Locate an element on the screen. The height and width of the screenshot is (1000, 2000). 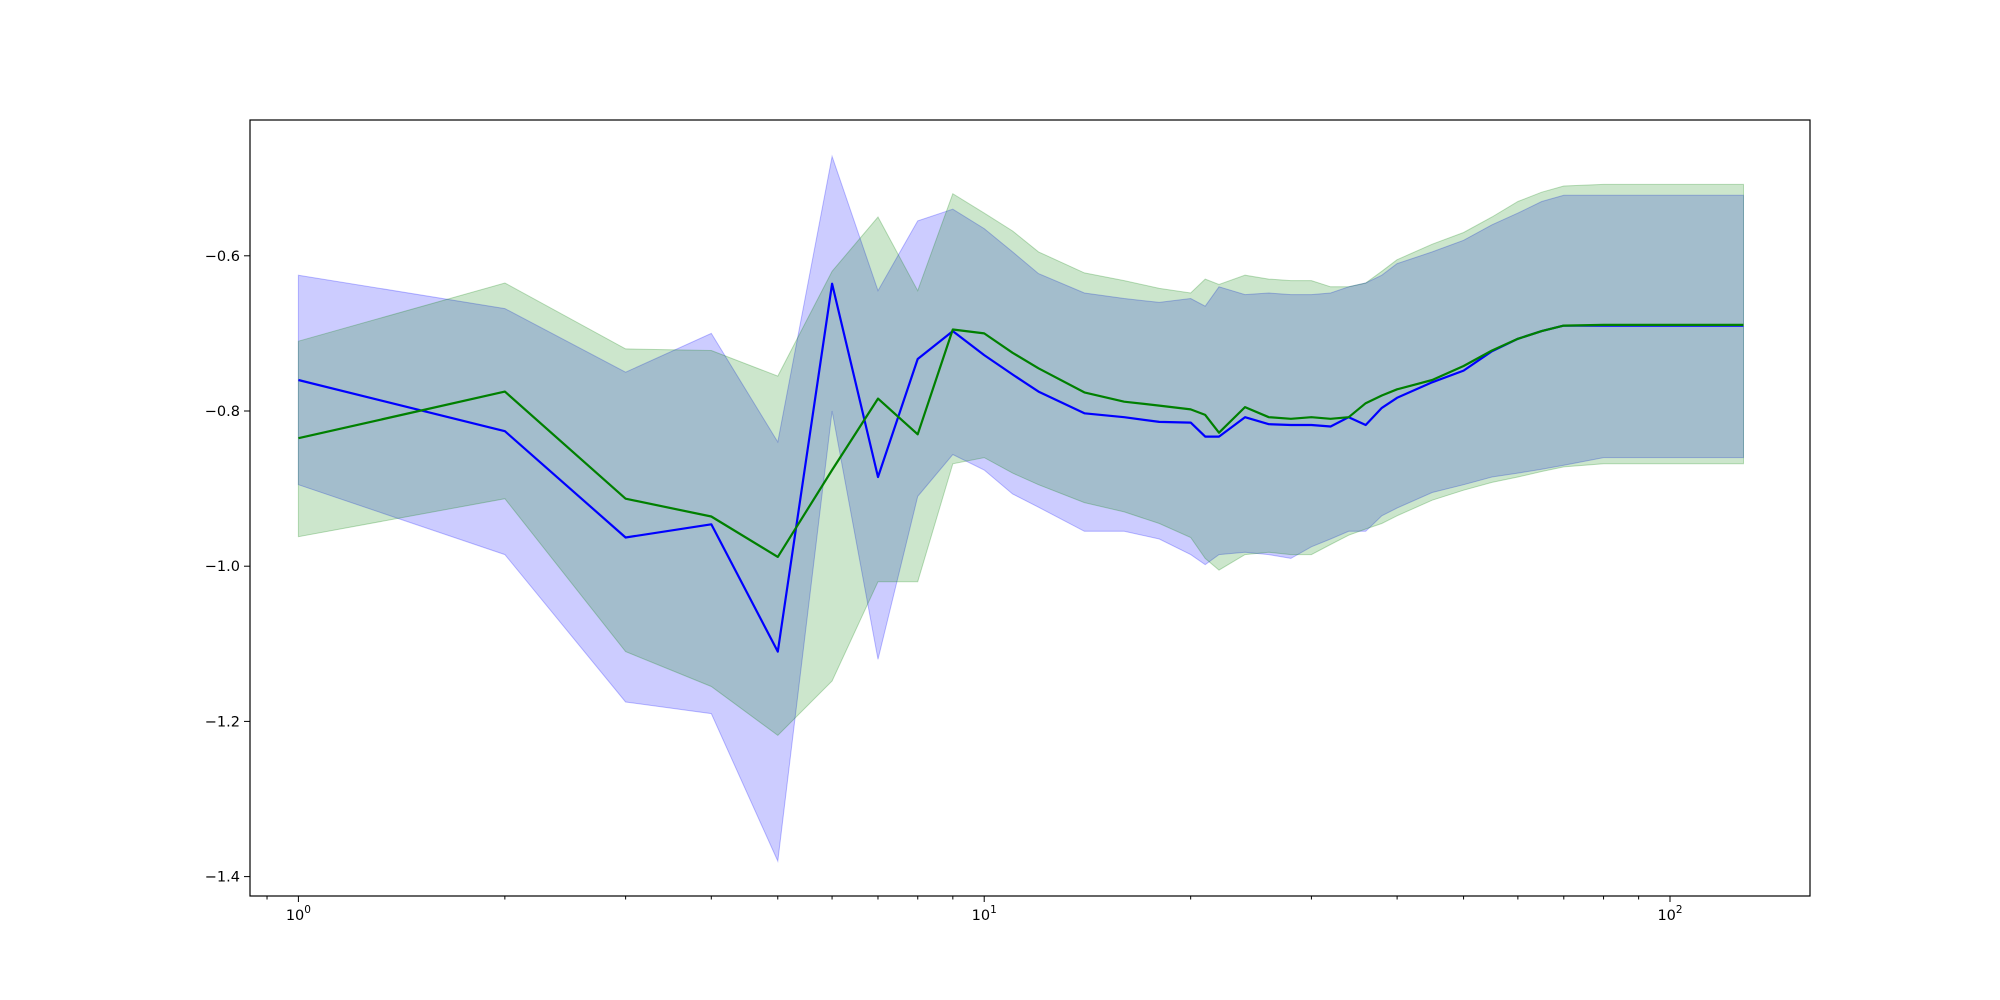
y-tick-label: −1.2 is located at coordinates (222, 722).